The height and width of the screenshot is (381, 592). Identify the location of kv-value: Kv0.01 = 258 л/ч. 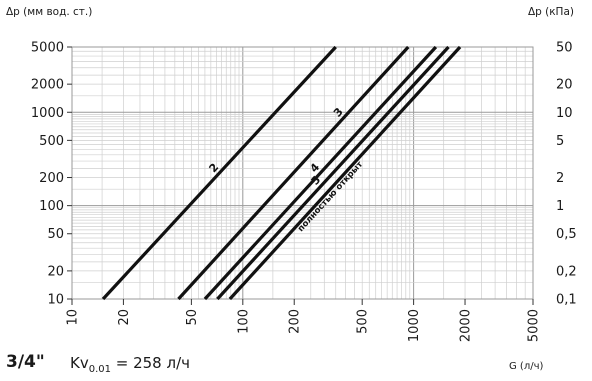
(130, 364).